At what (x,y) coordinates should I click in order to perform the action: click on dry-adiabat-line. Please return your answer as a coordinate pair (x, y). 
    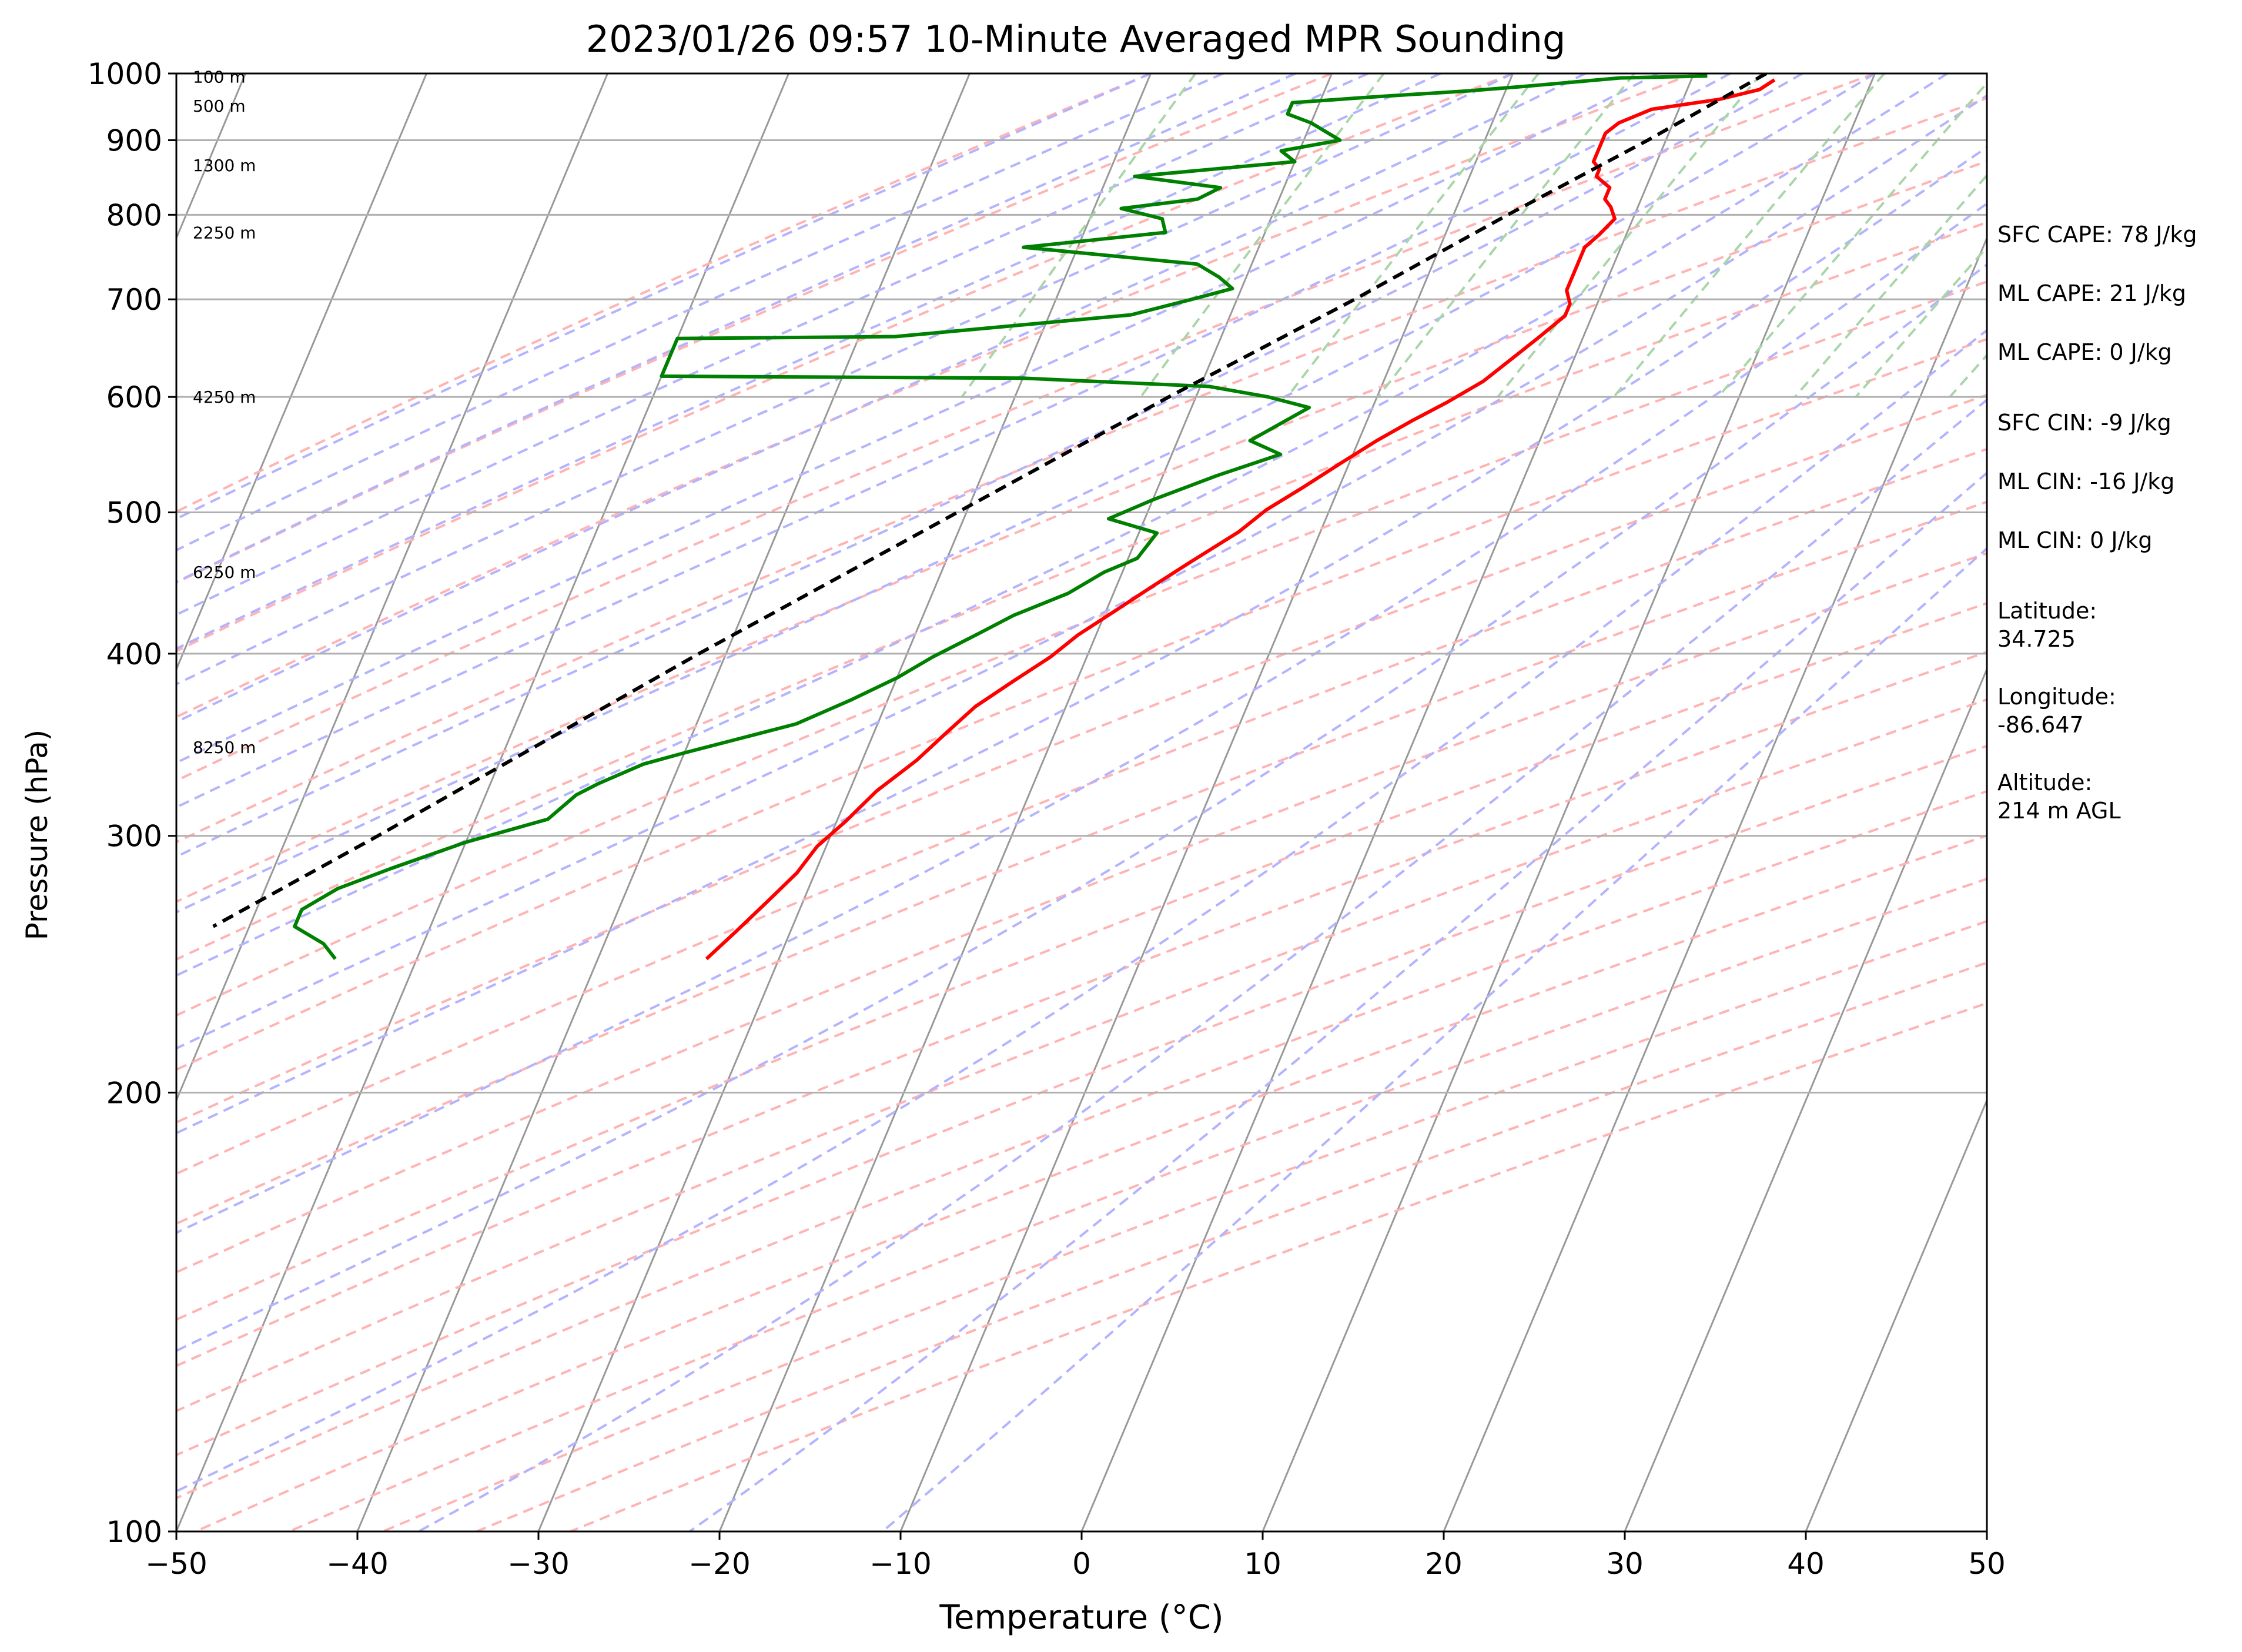
    Looking at the image, I should click on (664, 293).